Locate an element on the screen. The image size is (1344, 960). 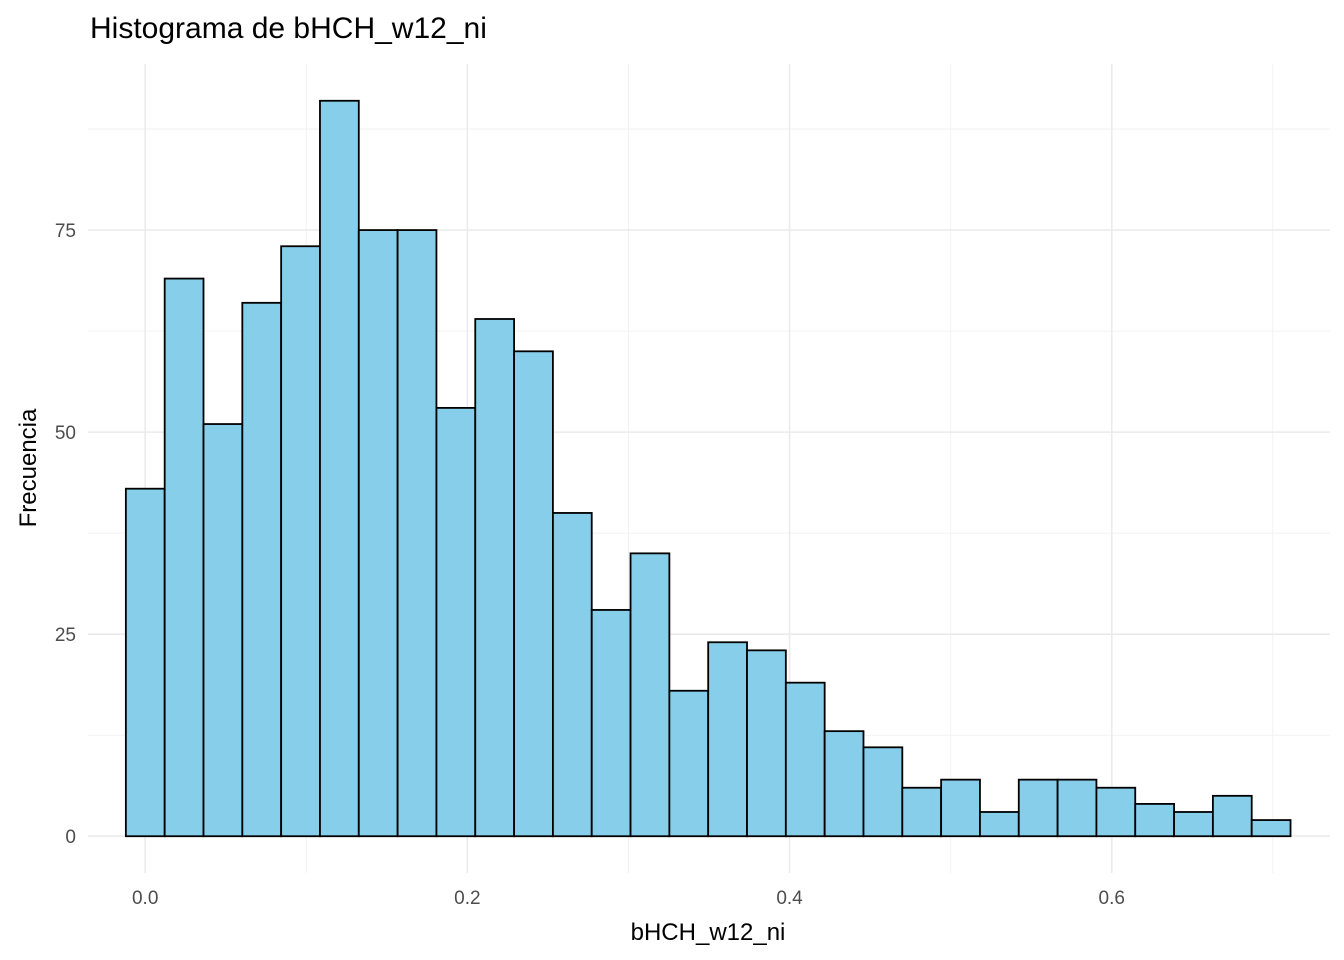
y-axis-ticks: 0 25 50 75 is located at coordinates (65, 534).